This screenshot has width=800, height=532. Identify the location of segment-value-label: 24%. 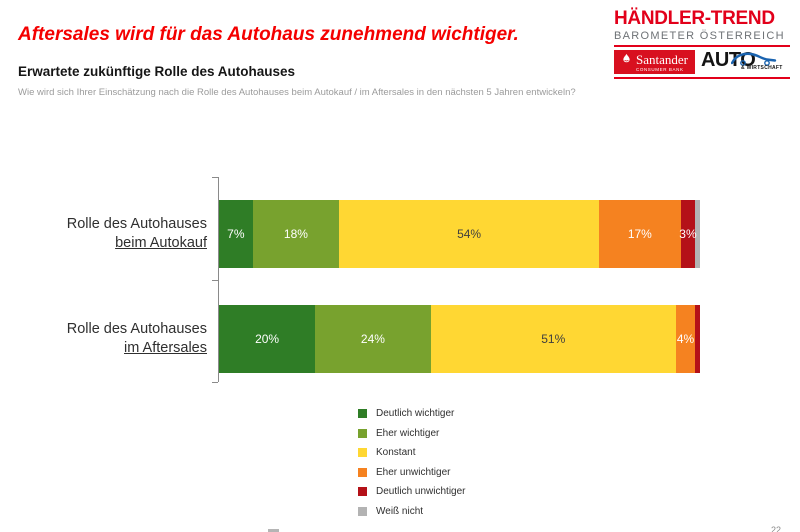
(372, 339).